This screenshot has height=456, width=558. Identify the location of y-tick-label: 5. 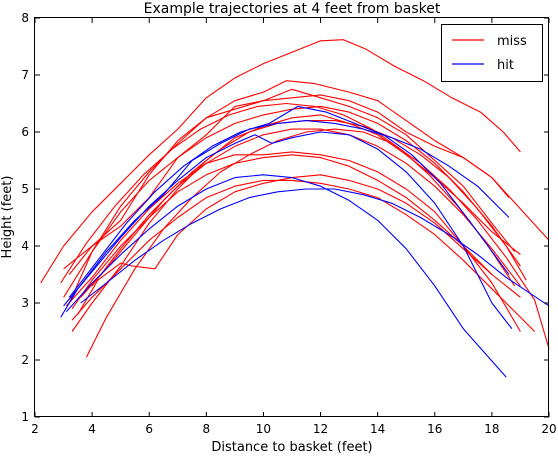
(25, 189).